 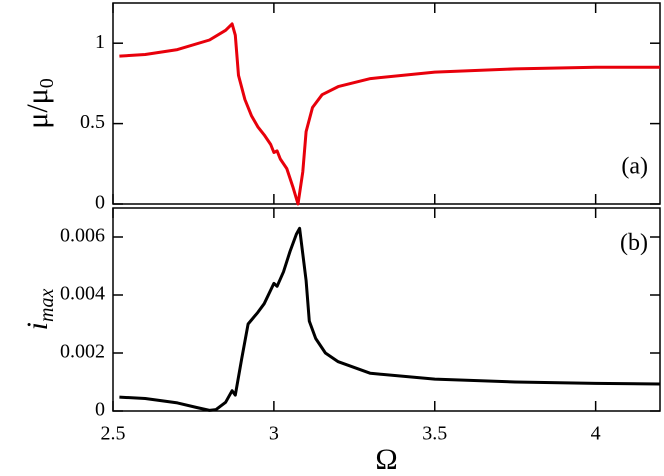 I want to click on x-tick-label: 3, so click(x=274, y=434).